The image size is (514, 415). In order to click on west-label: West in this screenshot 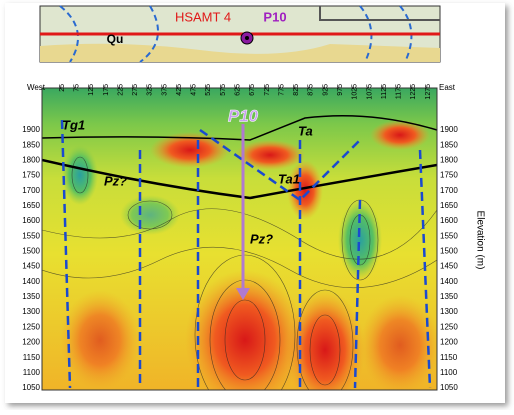, I will do `click(36, 87)`.